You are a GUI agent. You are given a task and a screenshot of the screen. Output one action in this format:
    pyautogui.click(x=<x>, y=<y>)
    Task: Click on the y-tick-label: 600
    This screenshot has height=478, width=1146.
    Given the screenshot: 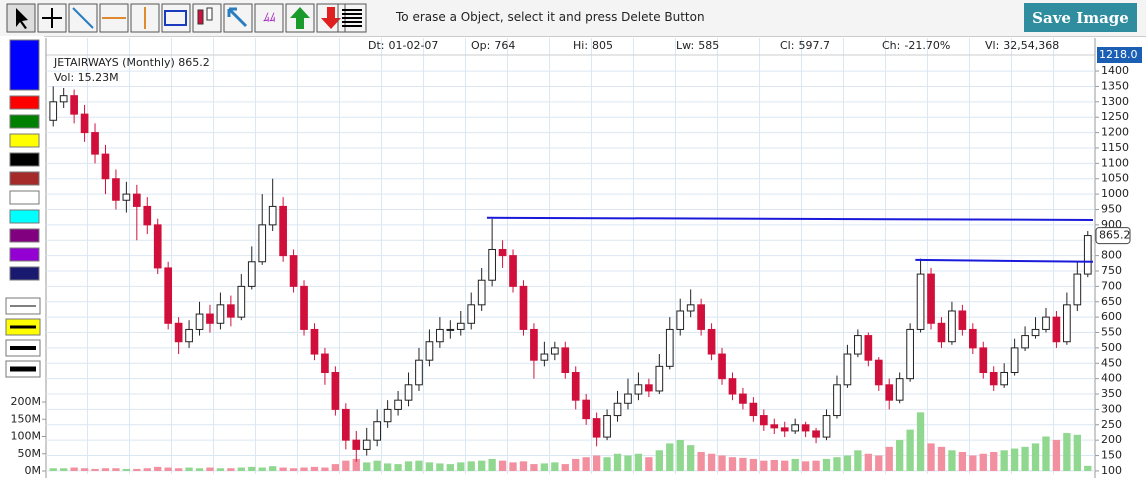 What is the action you would take?
    pyautogui.click(x=1111, y=316)
    